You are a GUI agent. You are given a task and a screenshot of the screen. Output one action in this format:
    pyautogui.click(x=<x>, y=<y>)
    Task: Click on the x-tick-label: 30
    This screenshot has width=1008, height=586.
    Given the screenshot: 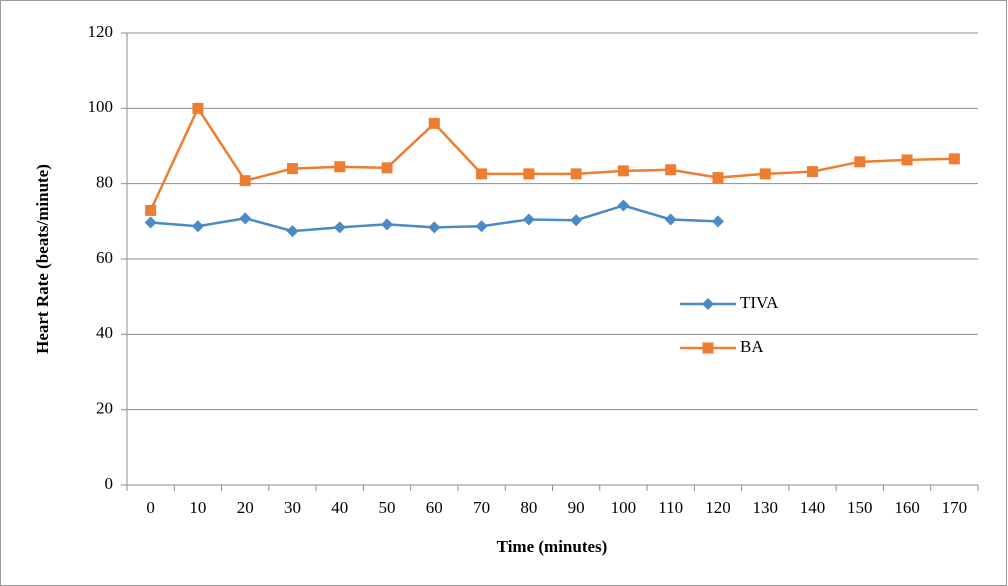 What is the action you would take?
    pyautogui.click(x=292, y=507)
    